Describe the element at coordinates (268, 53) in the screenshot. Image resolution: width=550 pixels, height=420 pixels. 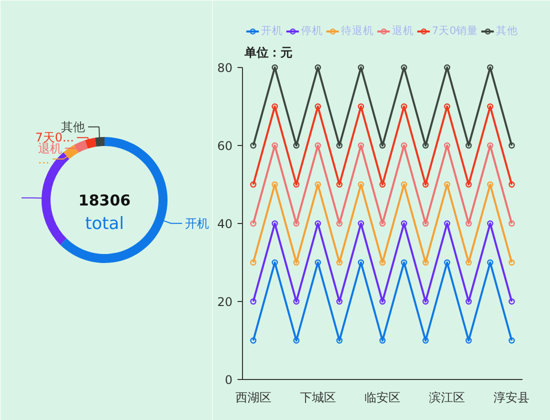
I see `y-axis-title: 单位：元` at that location.